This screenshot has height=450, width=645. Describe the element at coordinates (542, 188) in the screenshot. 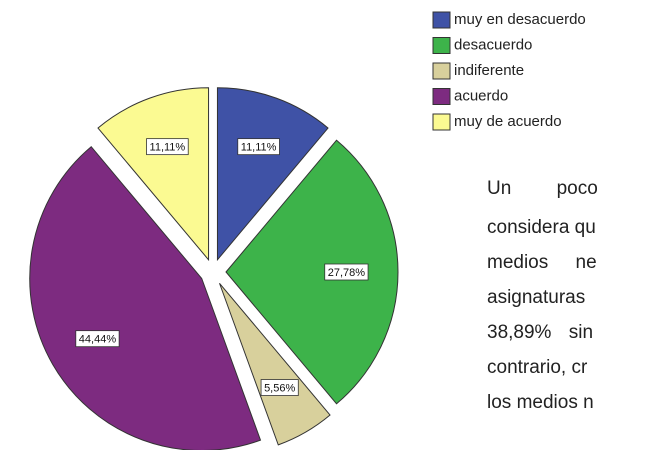

I see `paragraph-line: Un poco` at that location.